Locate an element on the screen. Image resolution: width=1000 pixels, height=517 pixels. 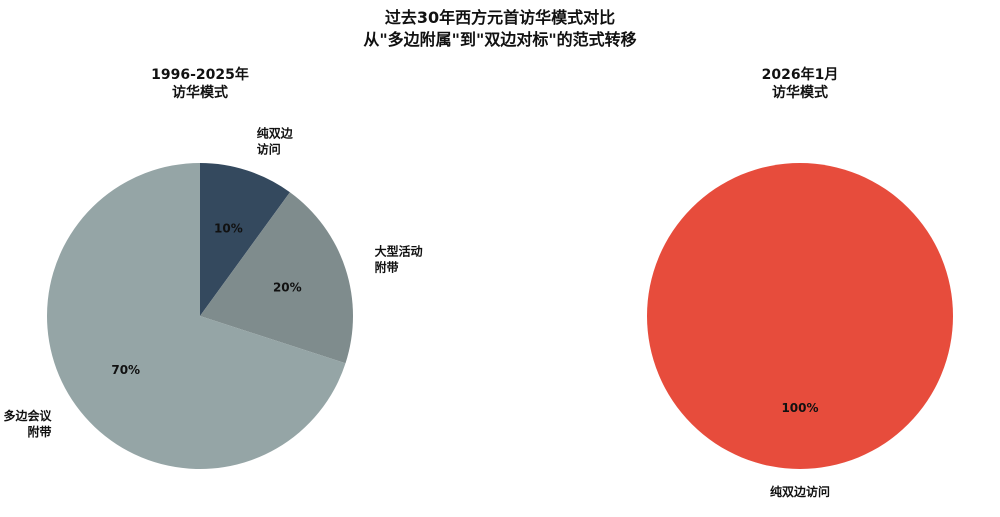
pie-pct-label-0-2: 70% is located at coordinates (125, 370).